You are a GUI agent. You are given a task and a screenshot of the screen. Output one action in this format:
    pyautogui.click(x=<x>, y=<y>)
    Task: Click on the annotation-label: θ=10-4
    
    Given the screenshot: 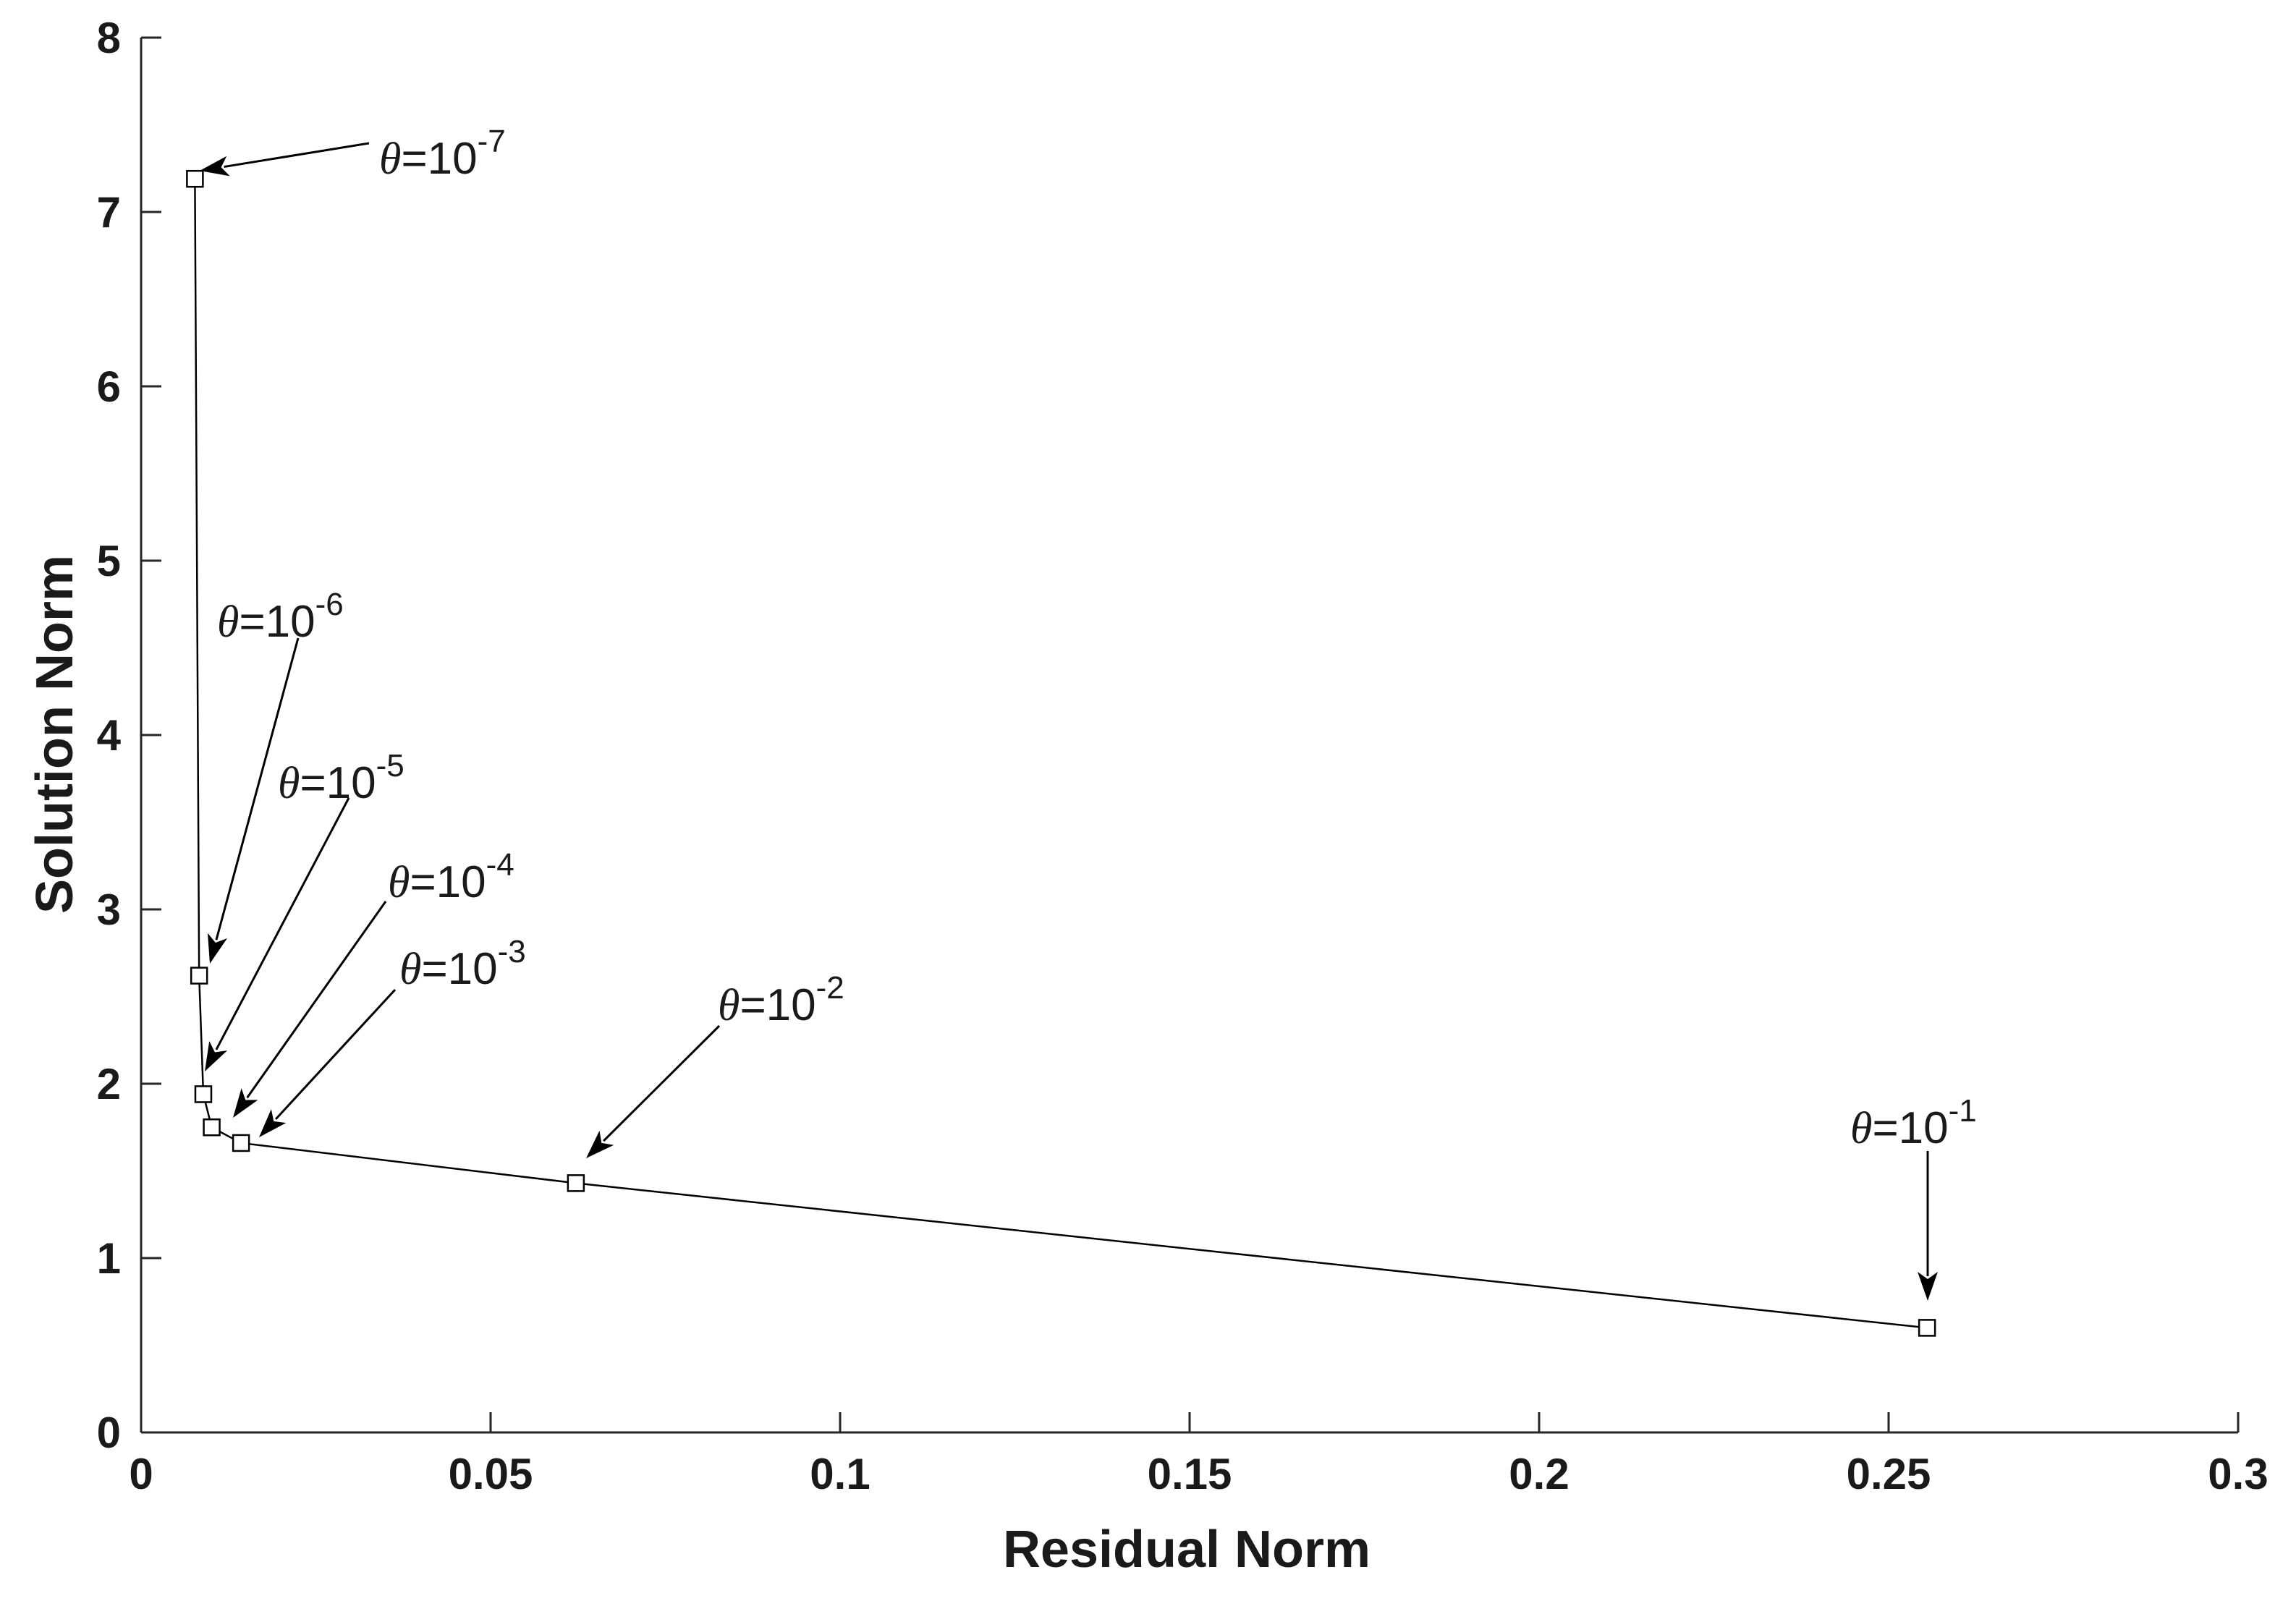 What is the action you would take?
    pyautogui.click(x=451, y=877)
    